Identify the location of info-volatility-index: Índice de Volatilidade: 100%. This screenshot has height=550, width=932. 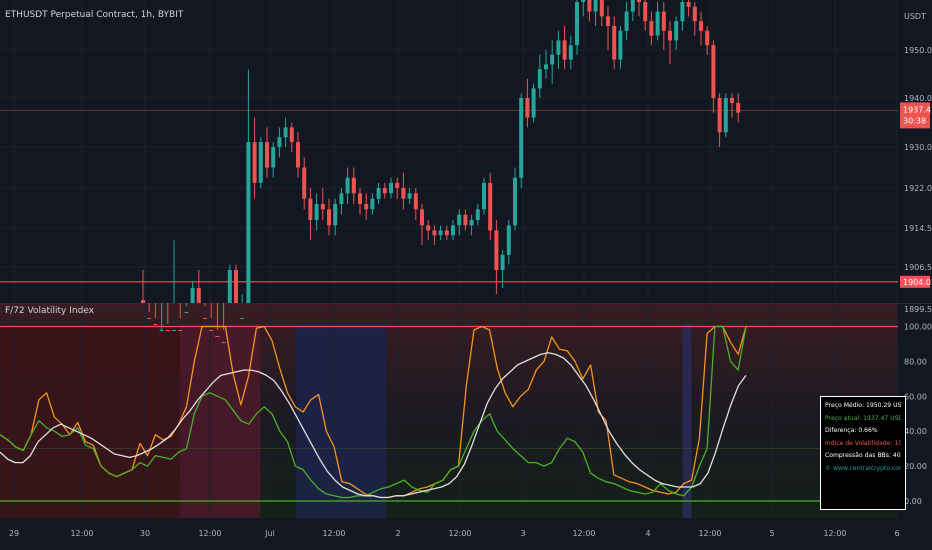
(863, 443).